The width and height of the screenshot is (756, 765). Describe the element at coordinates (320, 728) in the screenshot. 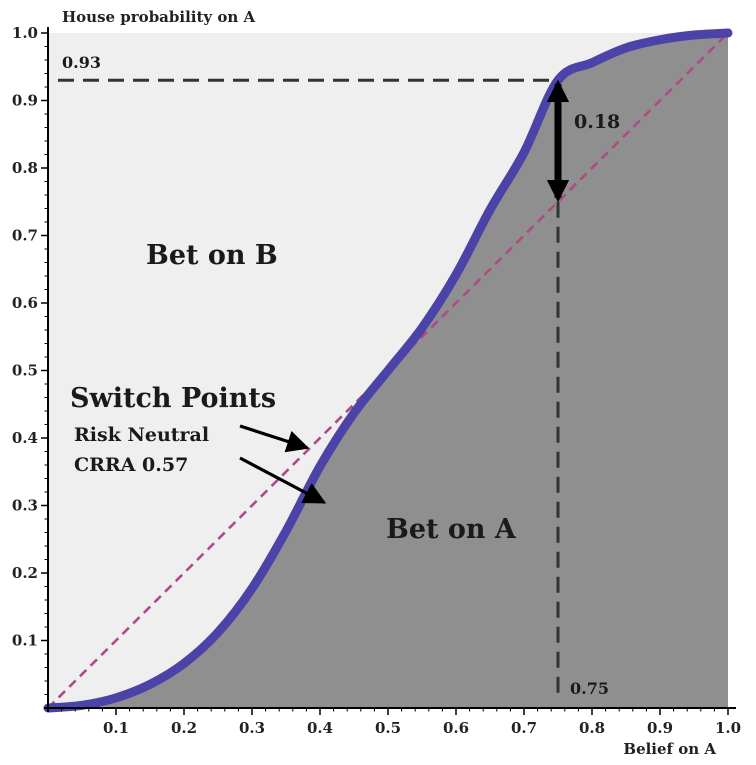

I see `x-tick-label: 0.4` at that location.